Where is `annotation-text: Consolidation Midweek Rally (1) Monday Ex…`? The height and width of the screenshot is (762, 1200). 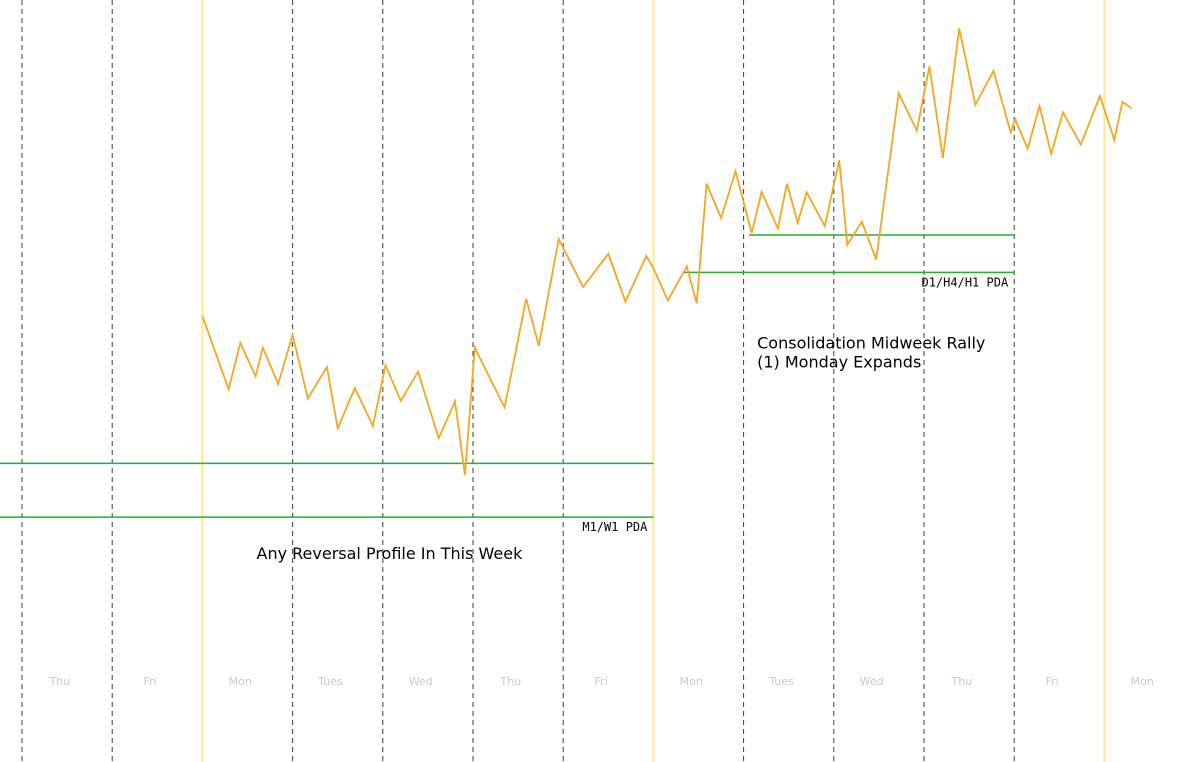
annotation-text: Consolidation Midweek Rally (1) Monday Ex… is located at coordinates (871, 352).